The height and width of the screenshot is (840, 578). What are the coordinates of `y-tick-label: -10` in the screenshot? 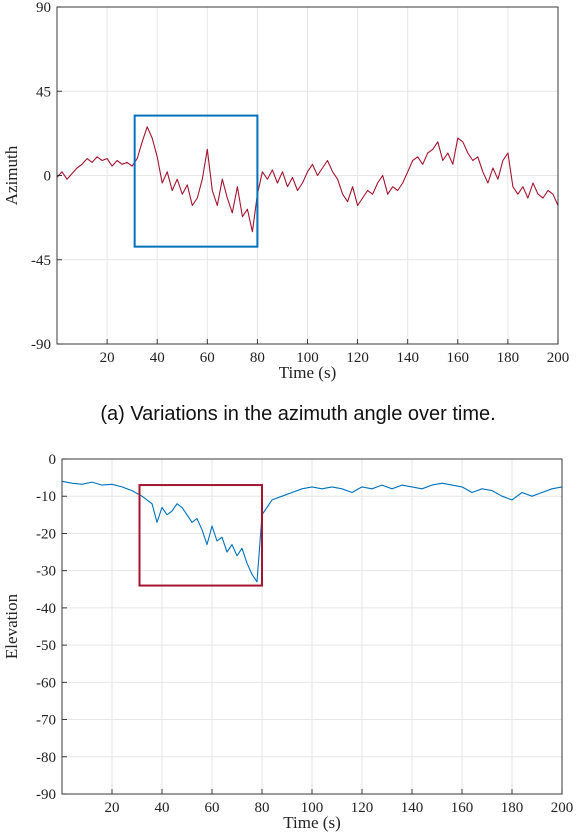 It's located at (46, 497).